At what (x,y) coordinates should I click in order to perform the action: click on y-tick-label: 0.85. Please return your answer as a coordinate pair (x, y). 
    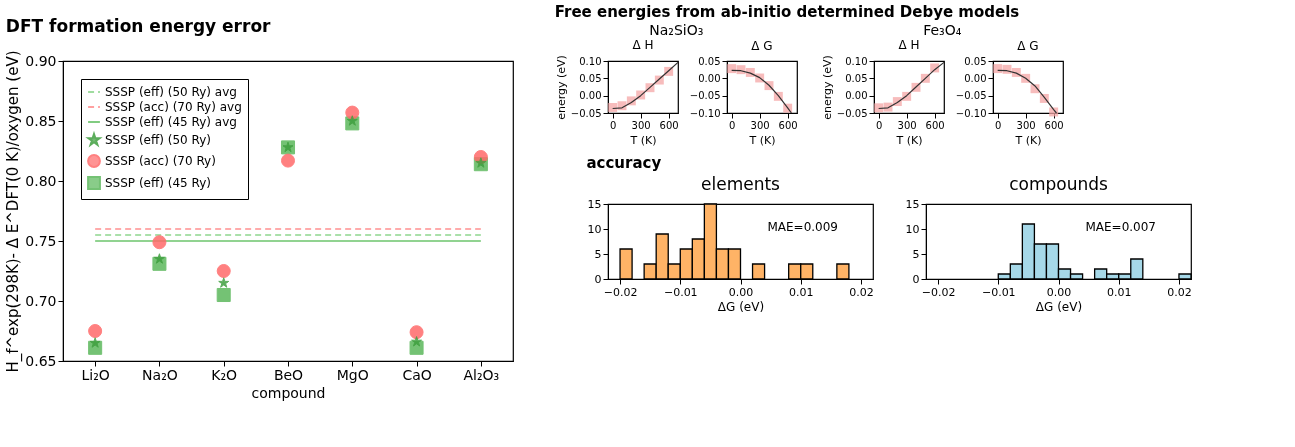
    Looking at the image, I should click on (41, 120).